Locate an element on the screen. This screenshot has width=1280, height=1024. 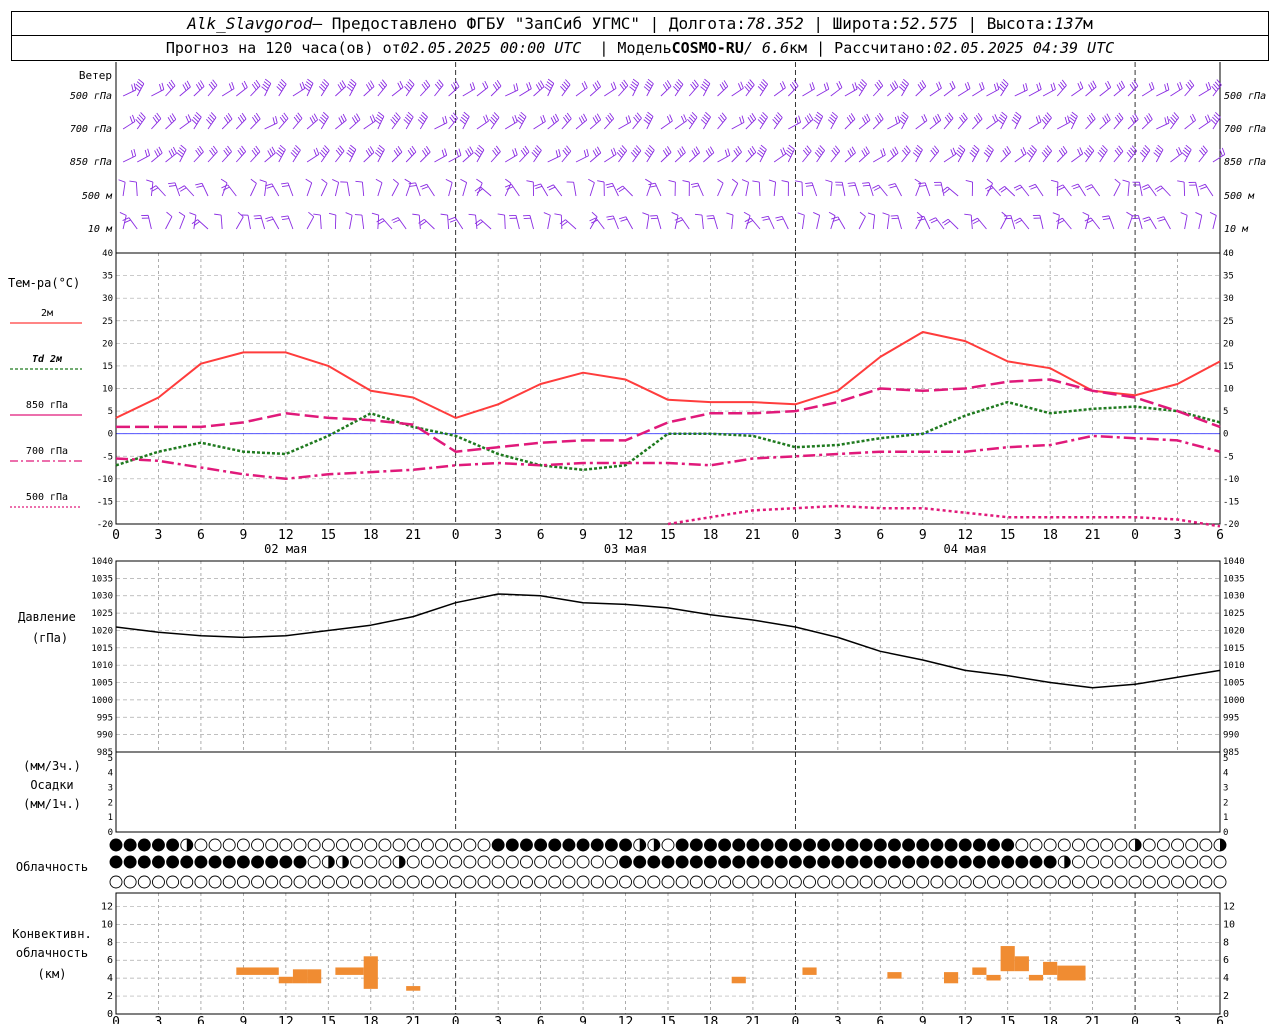
hour-label-bottom: 3 is located at coordinates (159, 1019).